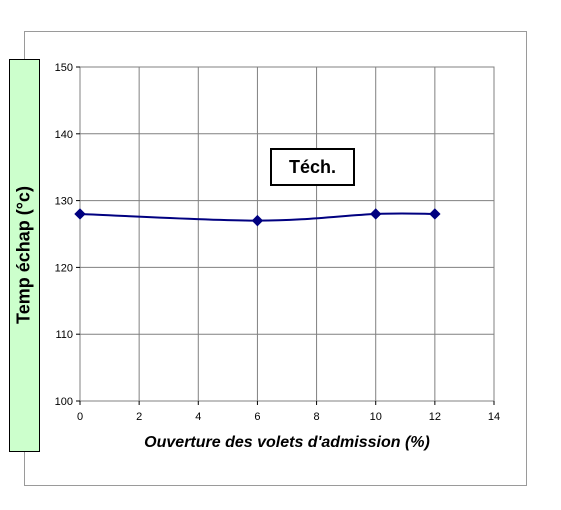 The width and height of the screenshot is (561, 510). What do you see at coordinates (494, 417) in the screenshot?
I see `x-tick-label: 14` at bounding box center [494, 417].